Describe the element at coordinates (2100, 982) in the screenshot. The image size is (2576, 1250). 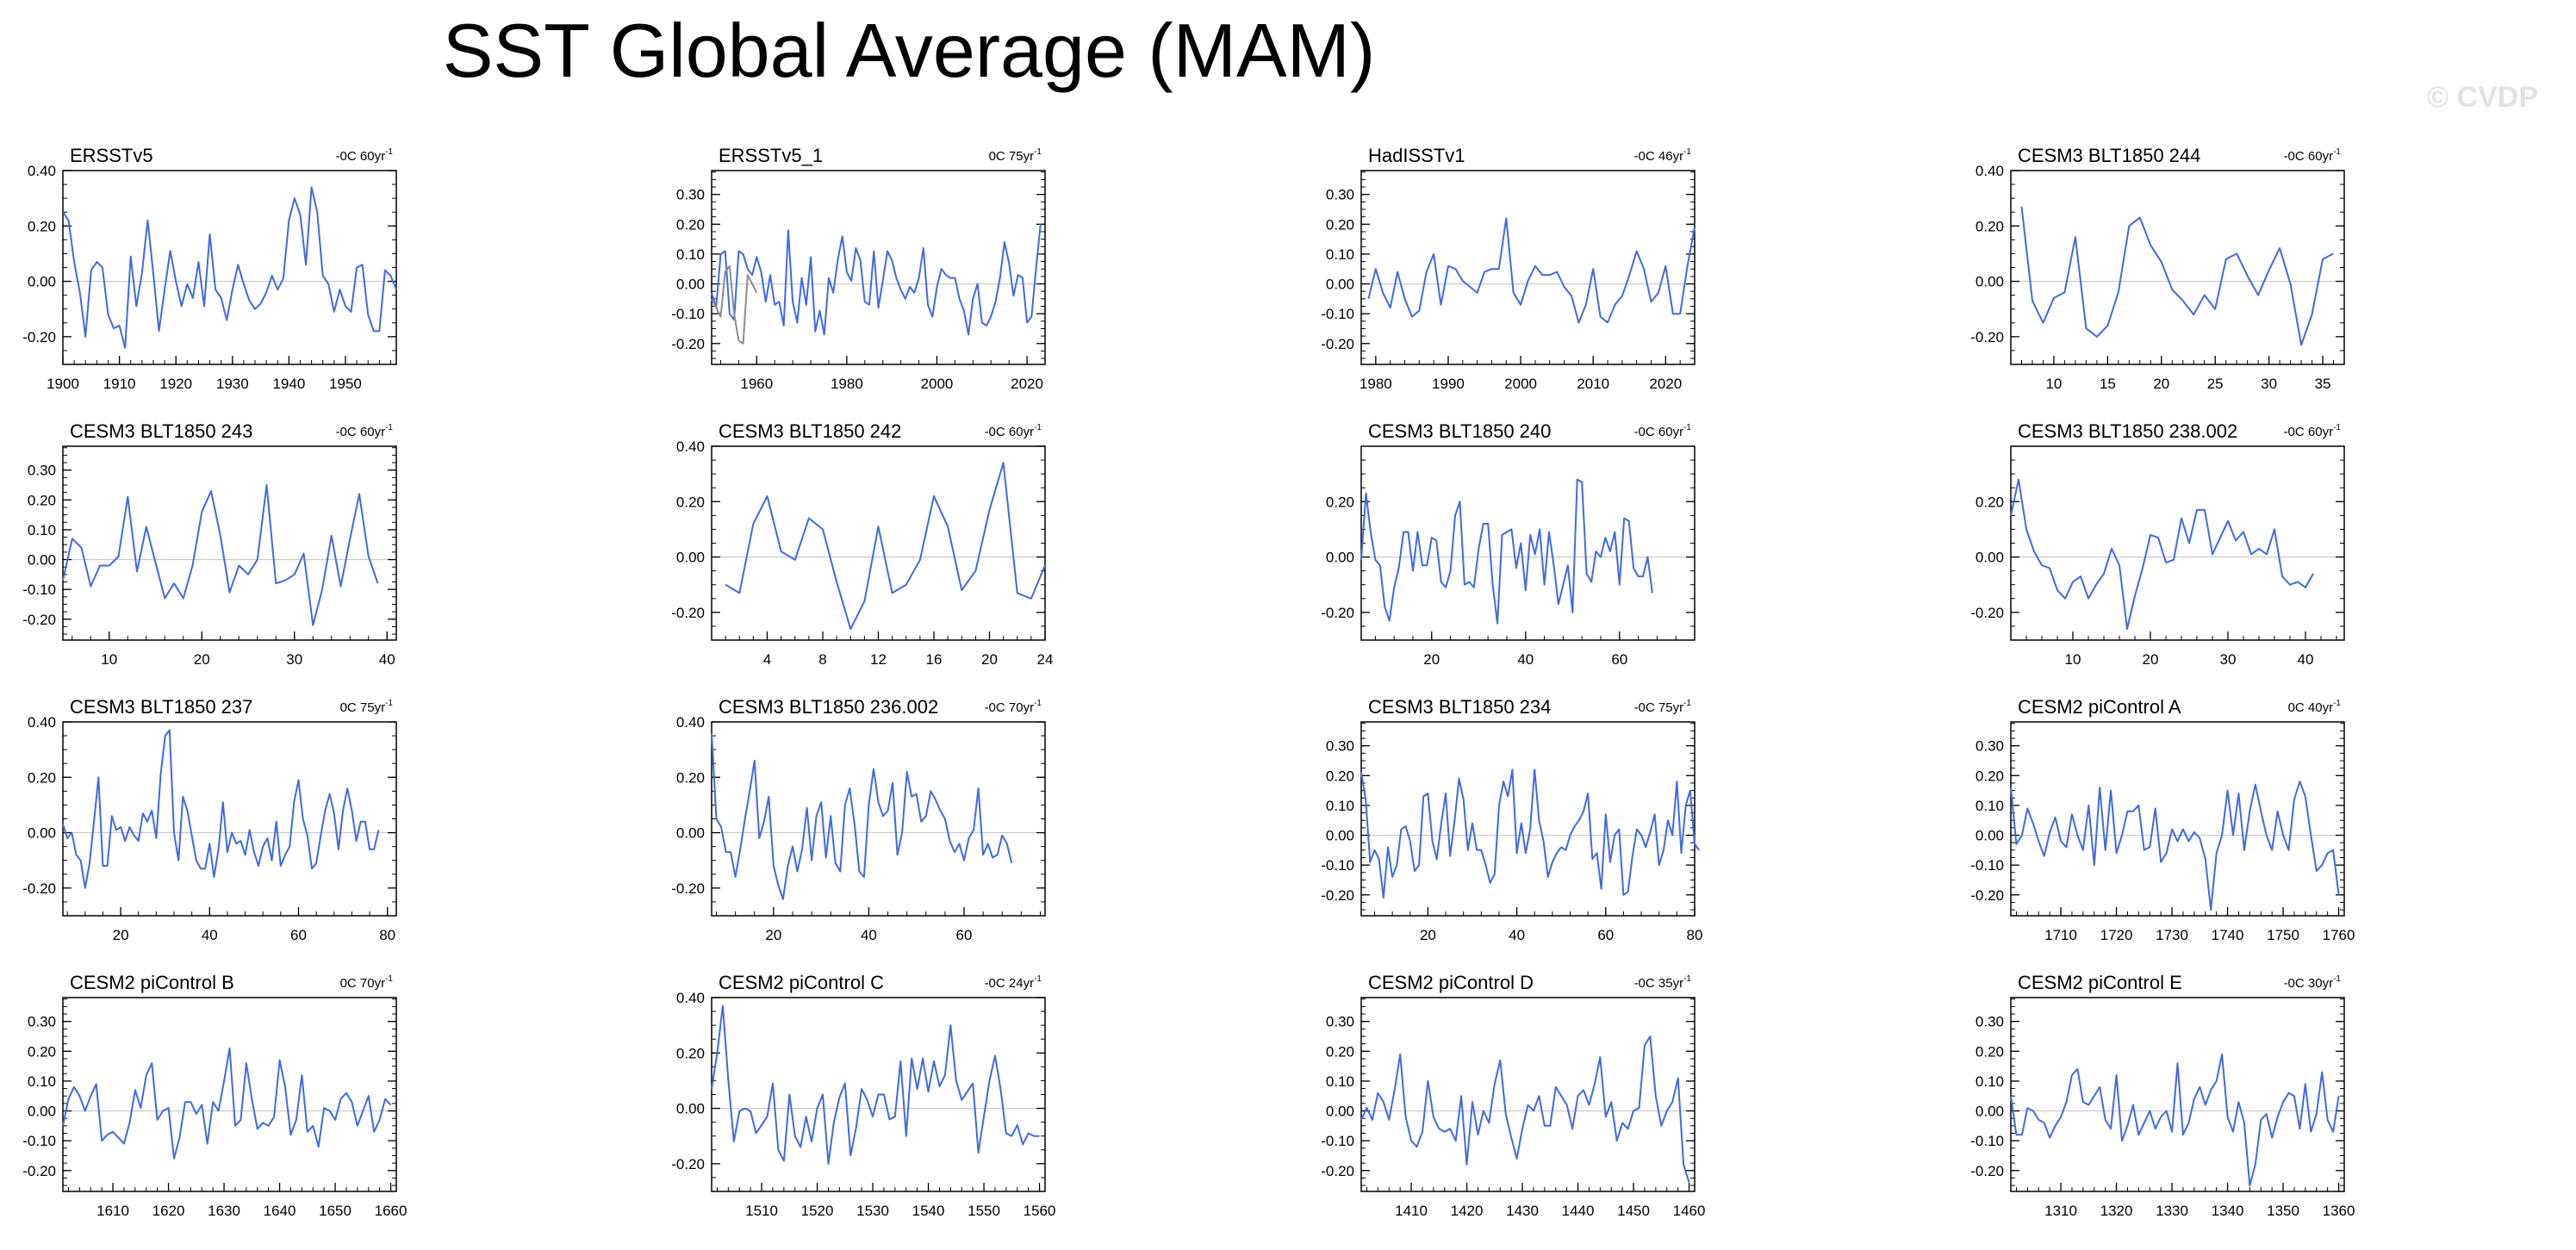
I see `panel-title: CESM2 piControl E` at that location.